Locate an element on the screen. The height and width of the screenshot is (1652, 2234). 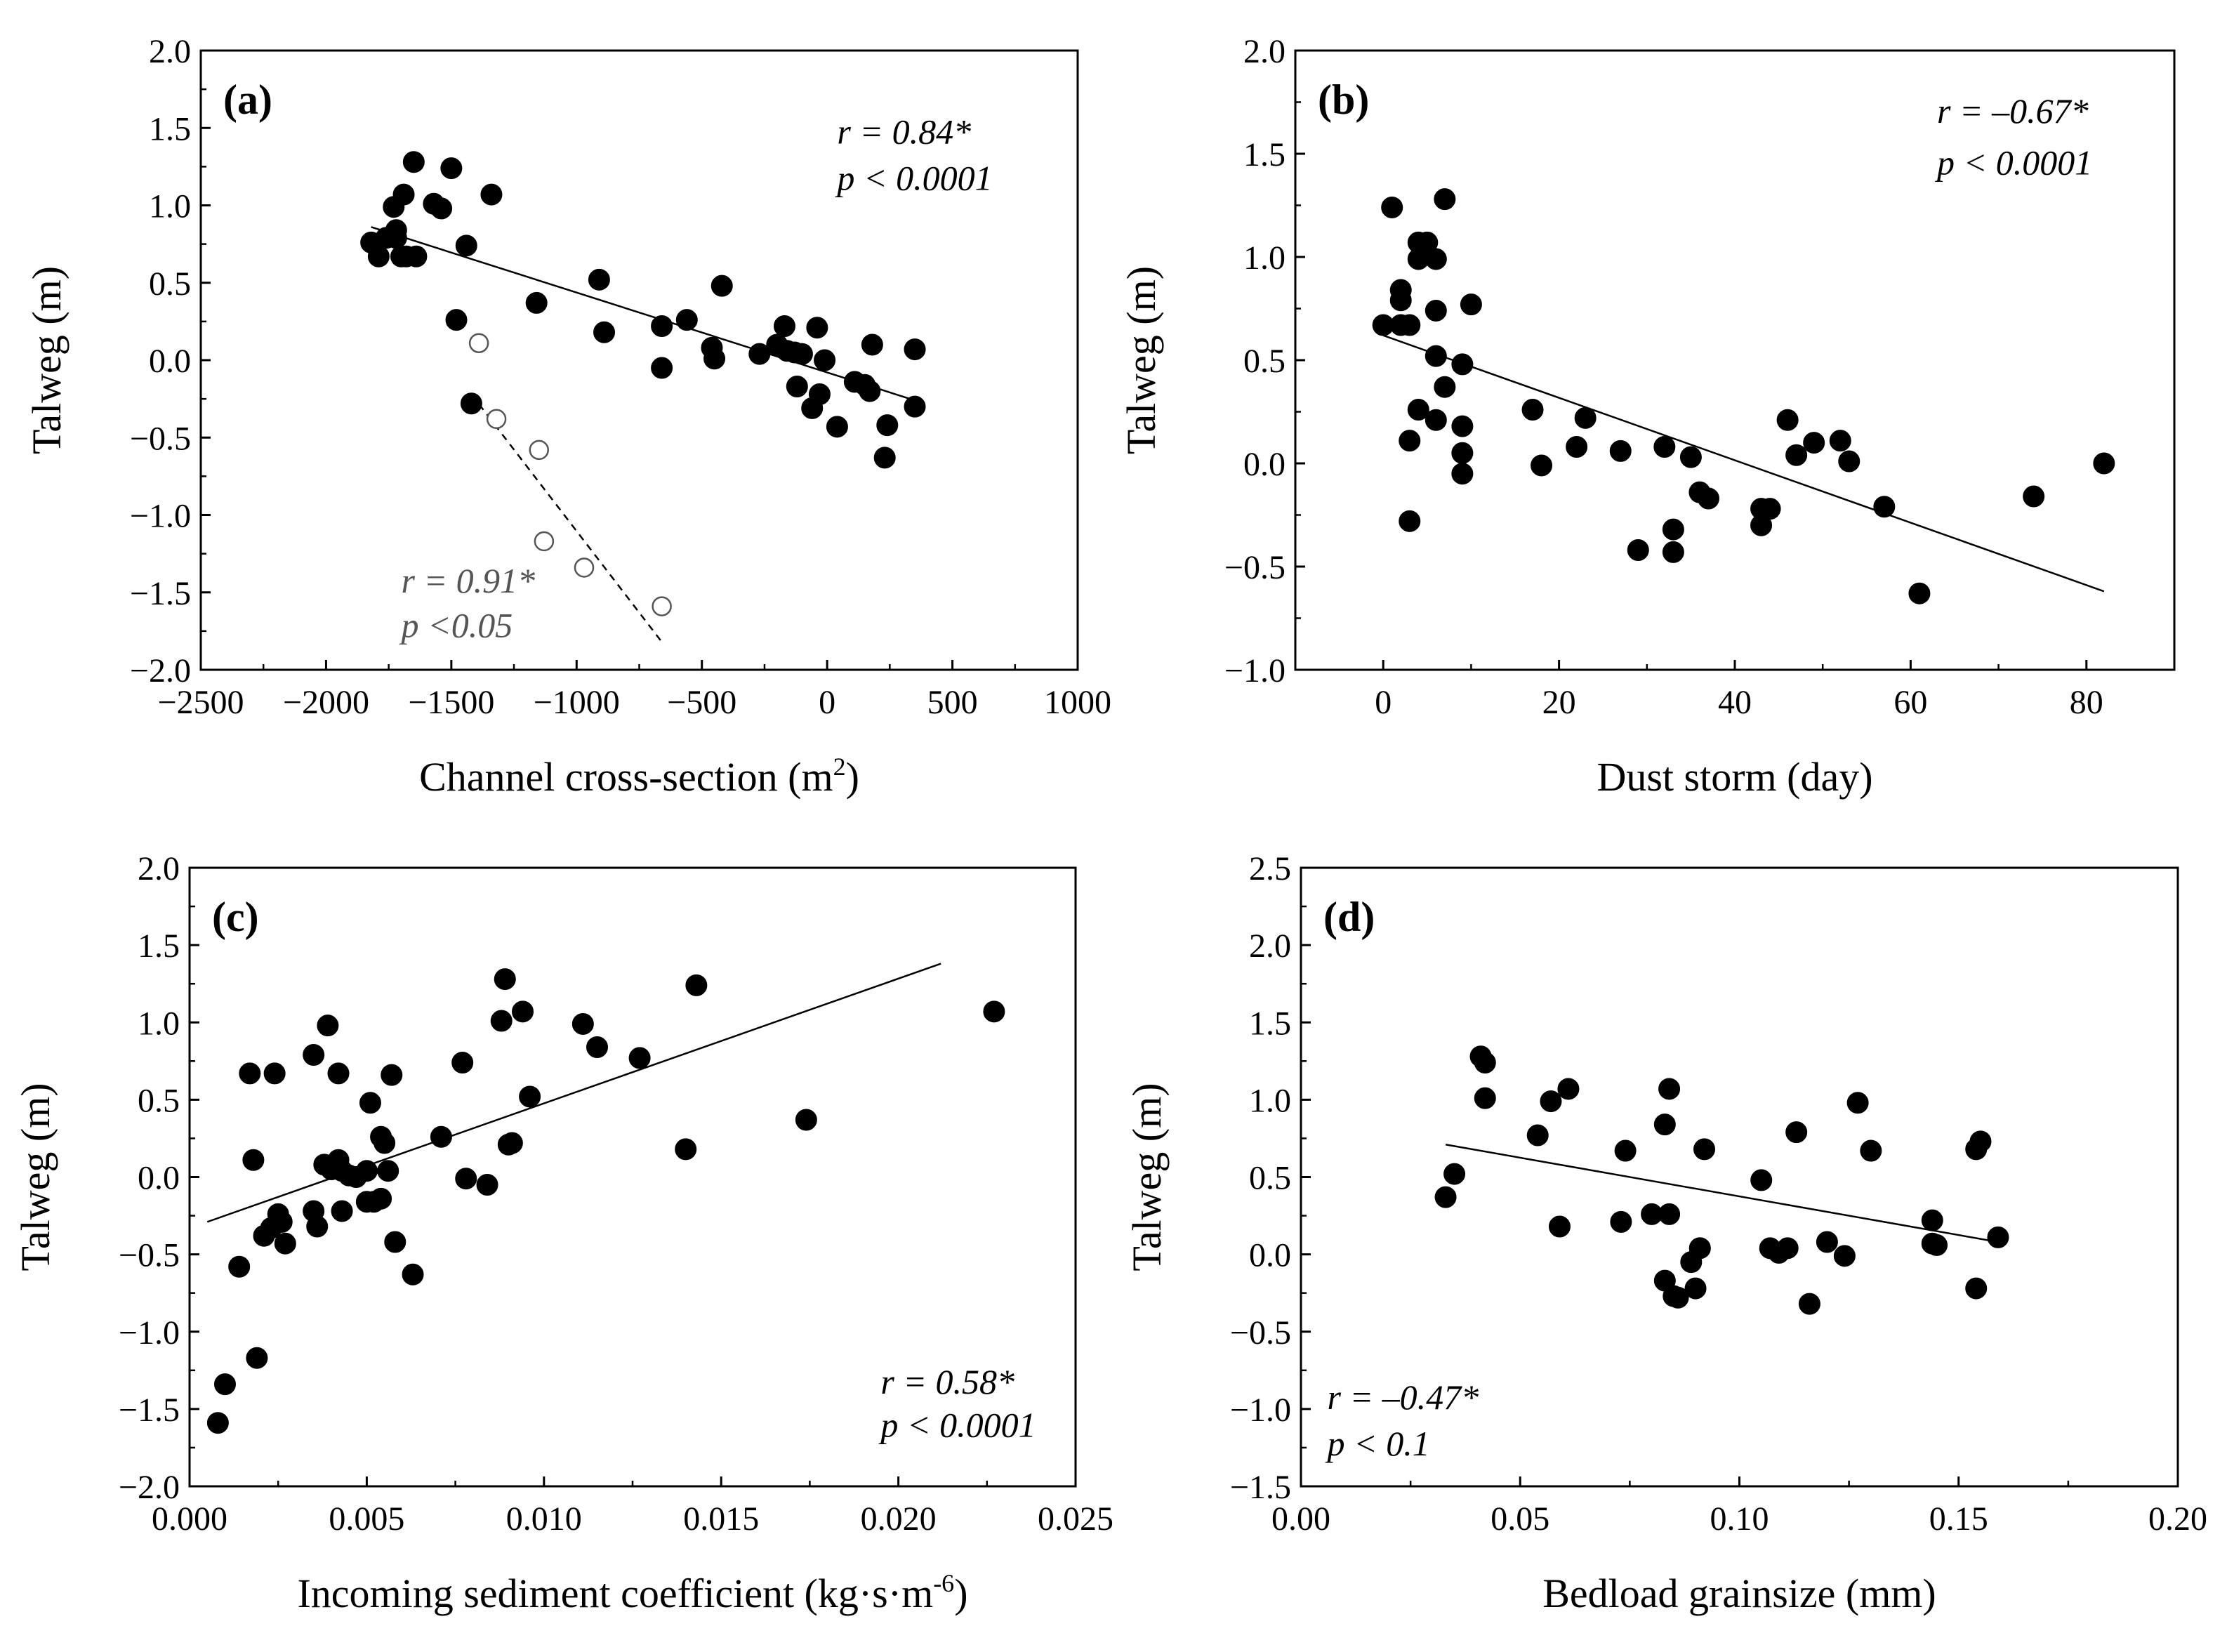
y-tick-label: 1.0 is located at coordinates (159, 1023).